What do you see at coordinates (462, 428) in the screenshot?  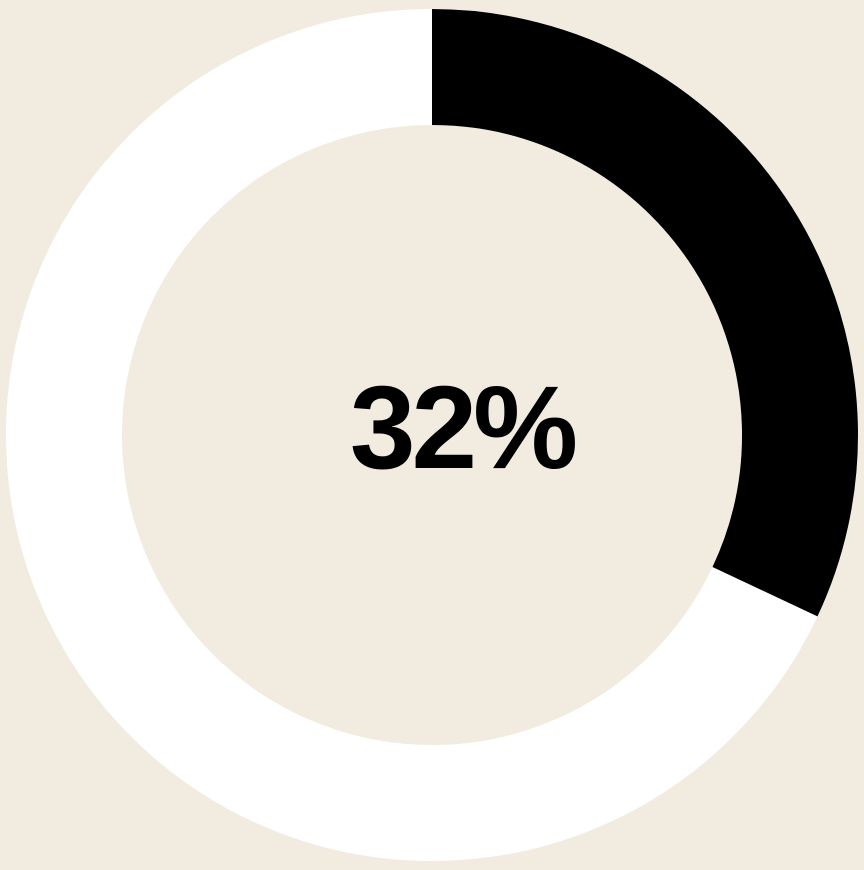 I see `center-percentage-label: 32%` at bounding box center [462, 428].